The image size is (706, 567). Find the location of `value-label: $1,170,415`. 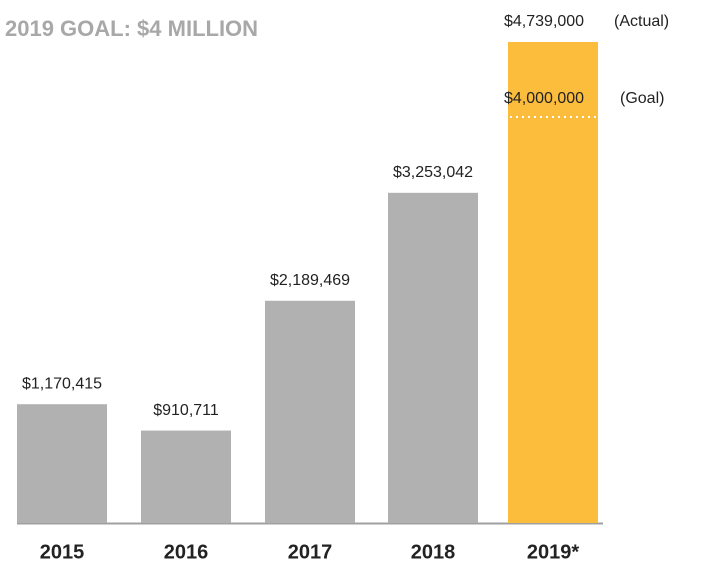

value-label: $1,170,415 is located at coordinates (62, 383).